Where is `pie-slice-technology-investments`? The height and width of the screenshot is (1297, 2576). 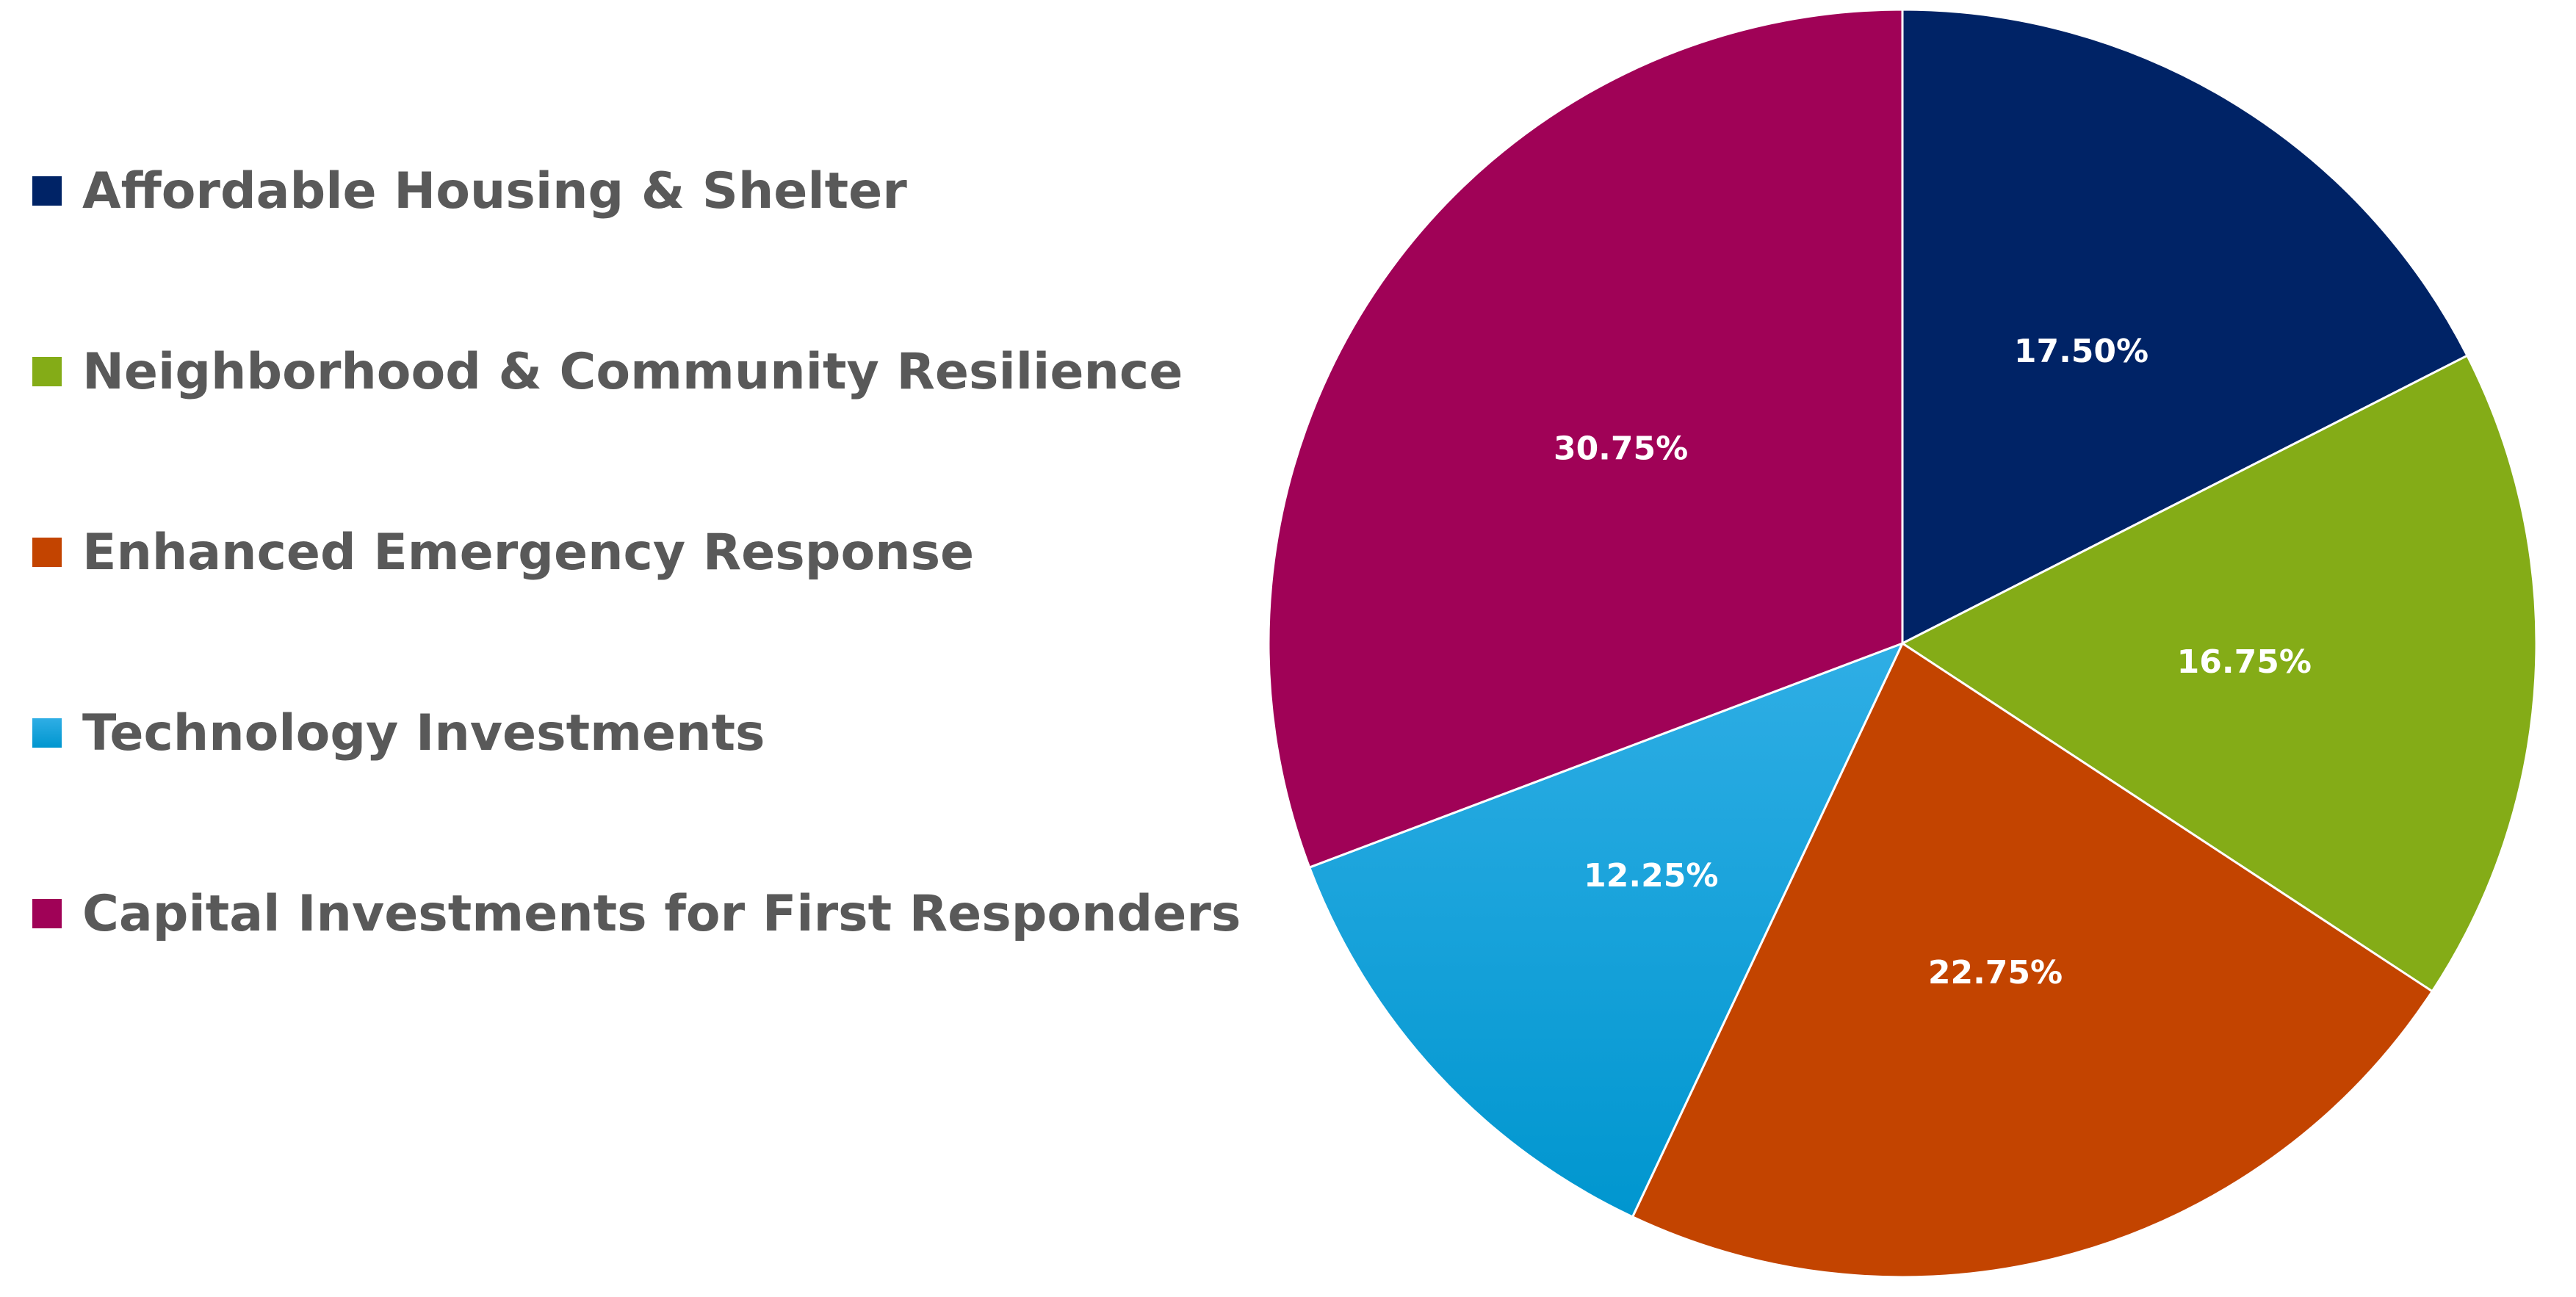 pie-slice-technology-investments is located at coordinates (1606, 929).